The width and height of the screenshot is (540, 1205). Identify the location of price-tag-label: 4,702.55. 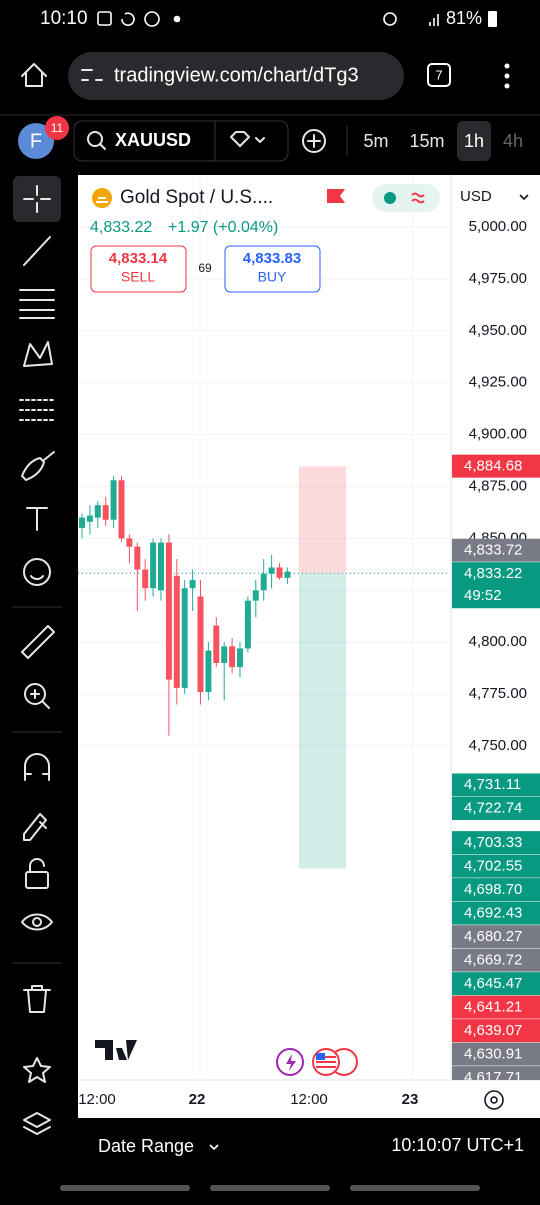
(493, 865).